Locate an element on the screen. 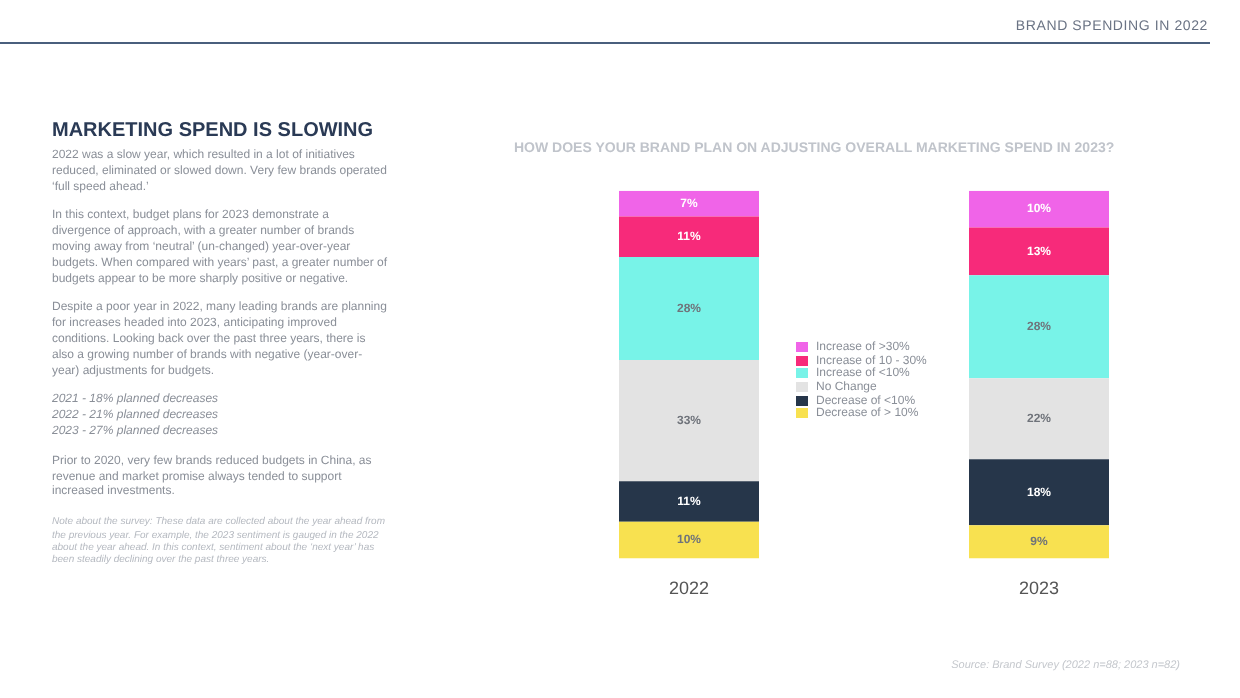 The height and width of the screenshot is (698, 1240). x-tick-label: 2022 is located at coordinates (689, 588).